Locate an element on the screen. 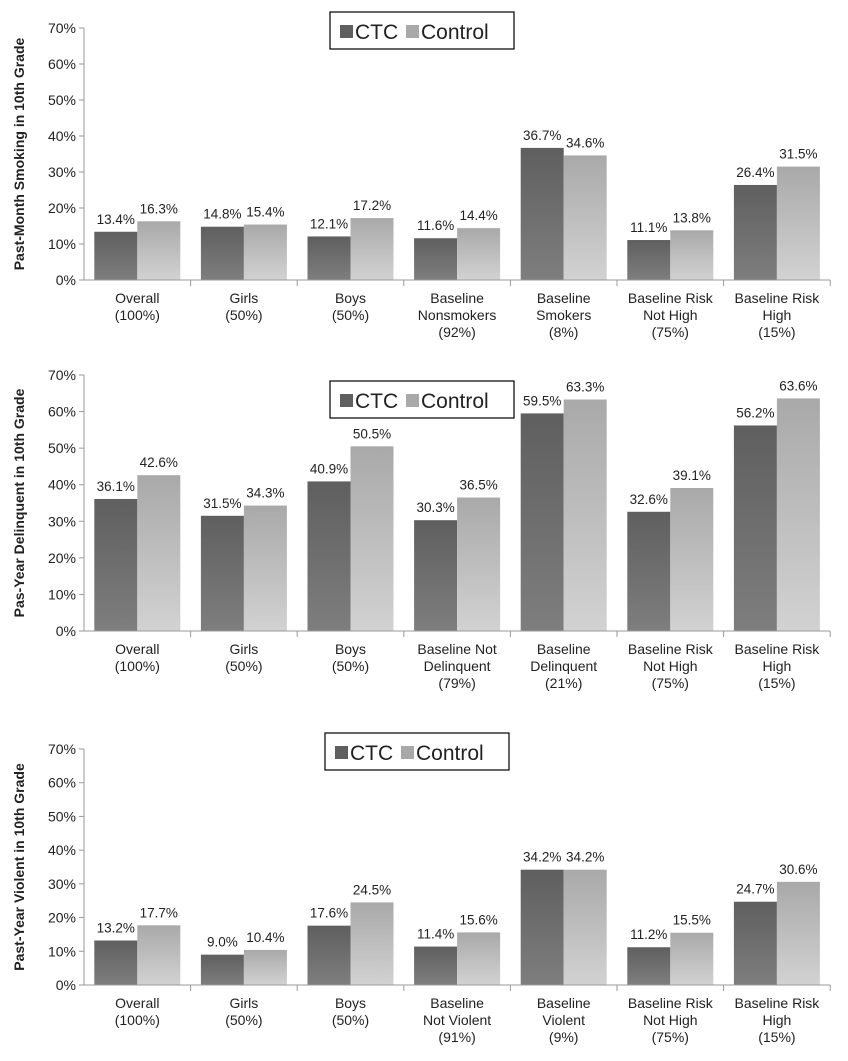  category-label: Baseline Delinquent (21%) is located at coordinates (563, 666).